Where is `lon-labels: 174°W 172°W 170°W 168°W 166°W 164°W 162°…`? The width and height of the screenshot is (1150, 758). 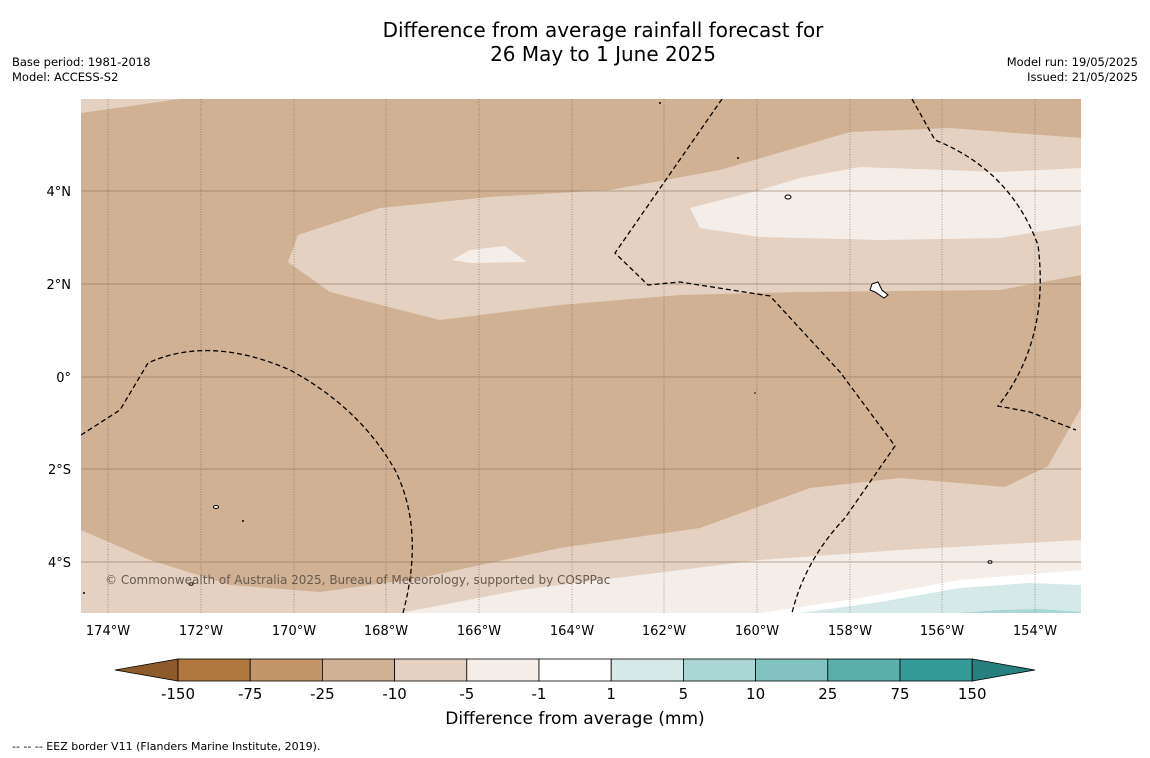 lon-labels: 174°W 172°W 170°W 168°W 166°W 164°W 162°… is located at coordinates (571, 631).